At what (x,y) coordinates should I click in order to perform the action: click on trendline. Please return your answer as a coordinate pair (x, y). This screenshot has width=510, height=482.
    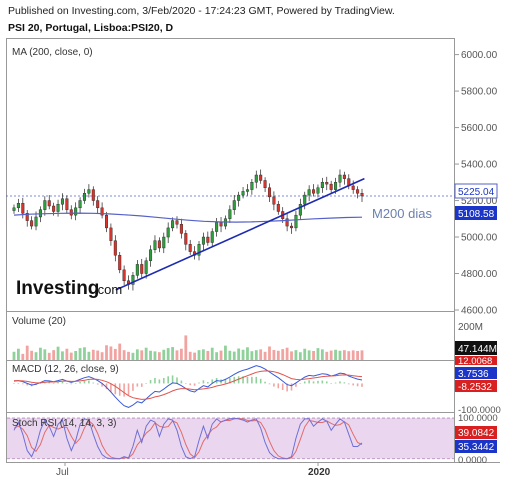
    Looking at the image, I should click on (240, 234).